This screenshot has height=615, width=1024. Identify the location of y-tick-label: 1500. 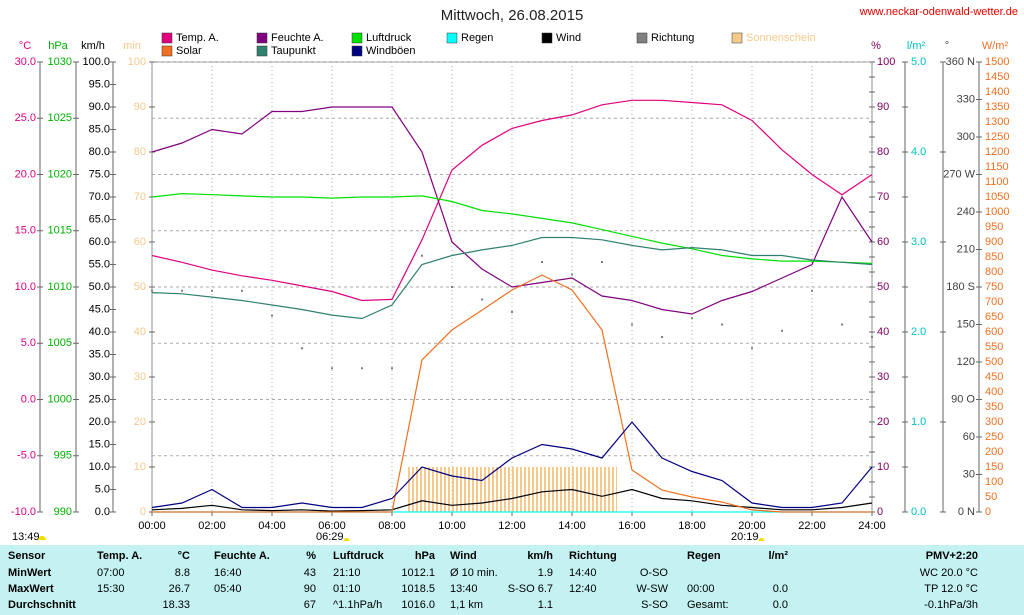
(997, 62).